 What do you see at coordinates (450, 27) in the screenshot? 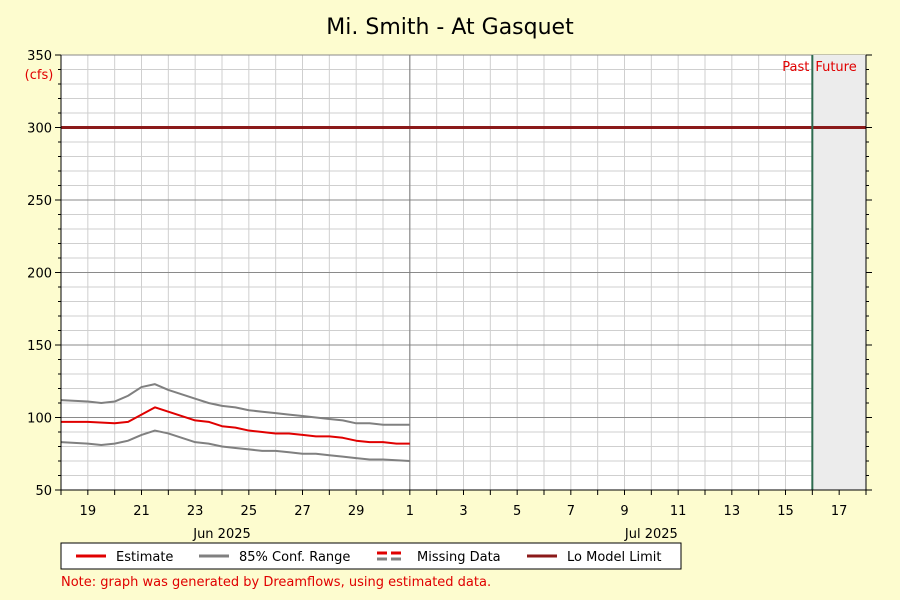
I see `chart-title: Mi. Smith - At Gasquet` at bounding box center [450, 27].